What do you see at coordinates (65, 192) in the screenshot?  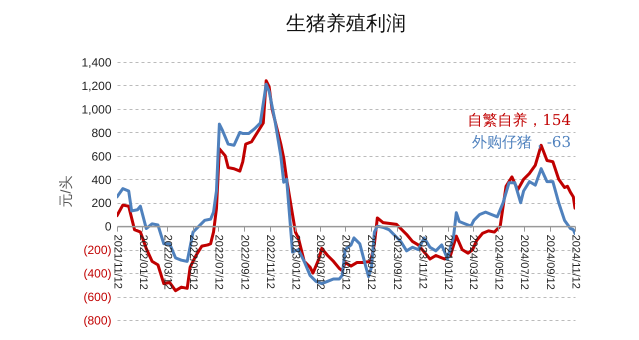 I see `y-axis-title: 元/头` at bounding box center [65, 192].